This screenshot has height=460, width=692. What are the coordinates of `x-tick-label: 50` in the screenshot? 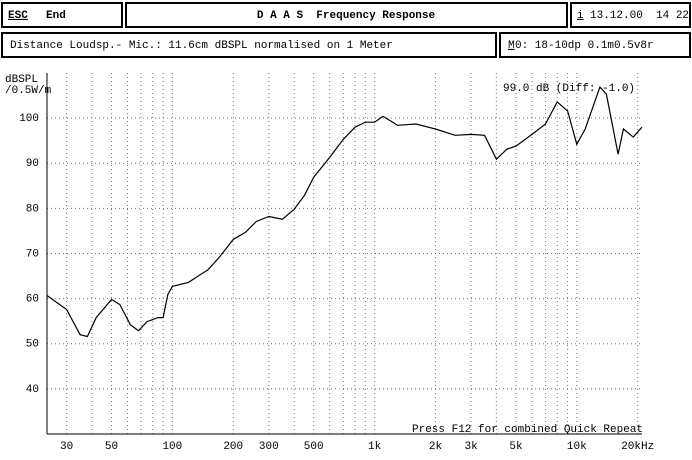 It's located at (111, 447).